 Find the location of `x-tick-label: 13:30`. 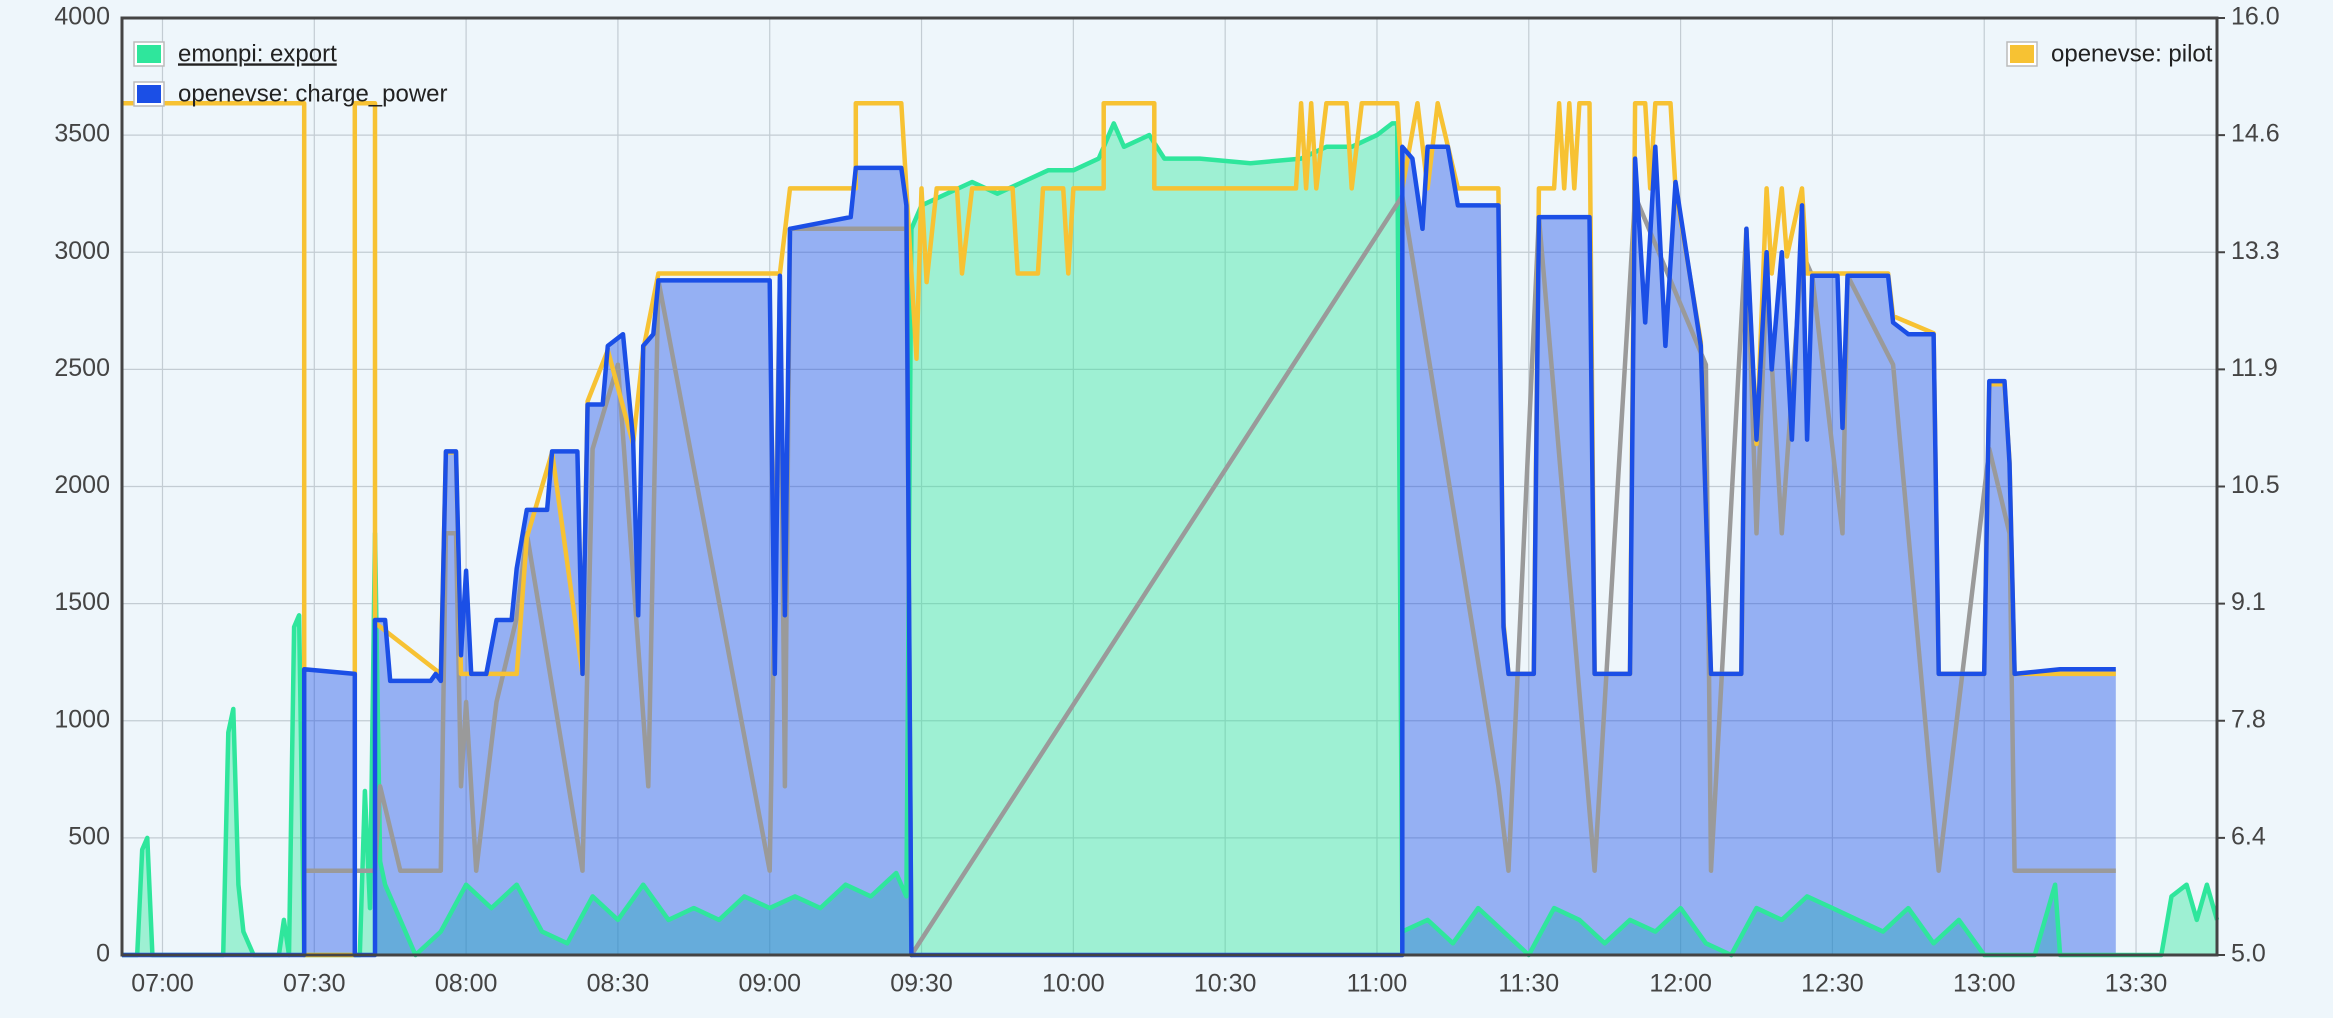

x-tick-label: 13:30 is located at coordinates (2136, 984).